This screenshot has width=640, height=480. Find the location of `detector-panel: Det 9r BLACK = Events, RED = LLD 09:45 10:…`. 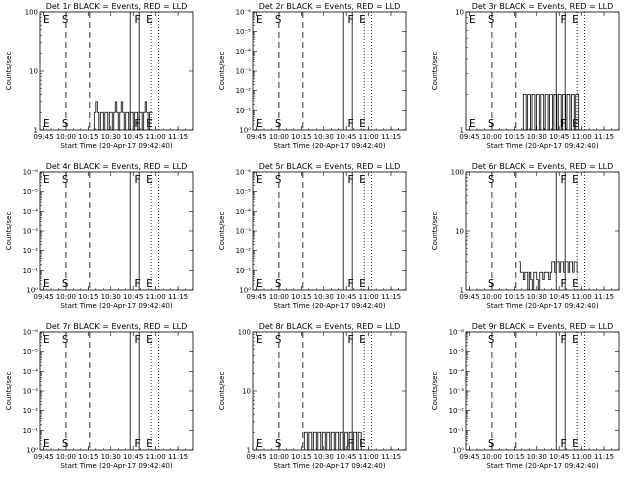

detector-panel: Det 9r BLACK = Events, RED = LLD 09:45 10:… is located at coordinates (532, 400).